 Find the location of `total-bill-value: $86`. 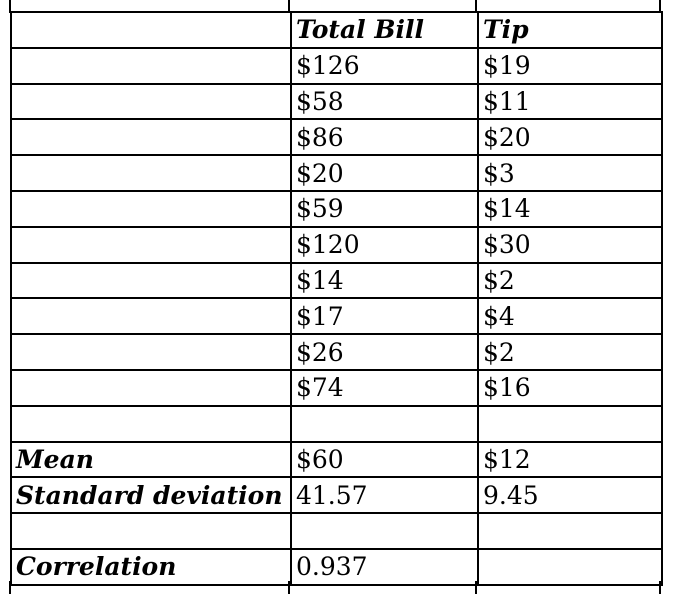

total-bill-value: $86 is located at coordinates (384, 137).